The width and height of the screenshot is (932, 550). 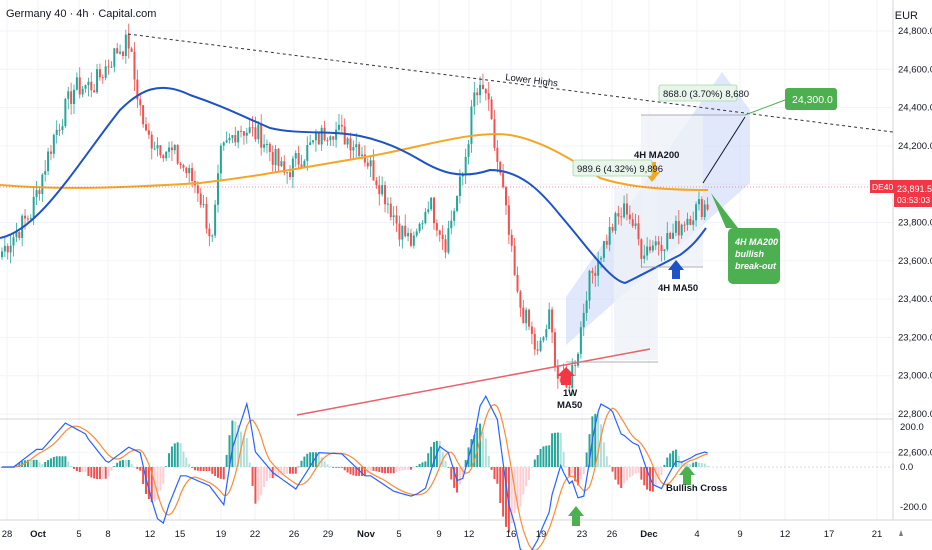 What do you see at coordinates (658, 216) in the screenshot?
I see `rising-channel` at bounding box center [658, 216].